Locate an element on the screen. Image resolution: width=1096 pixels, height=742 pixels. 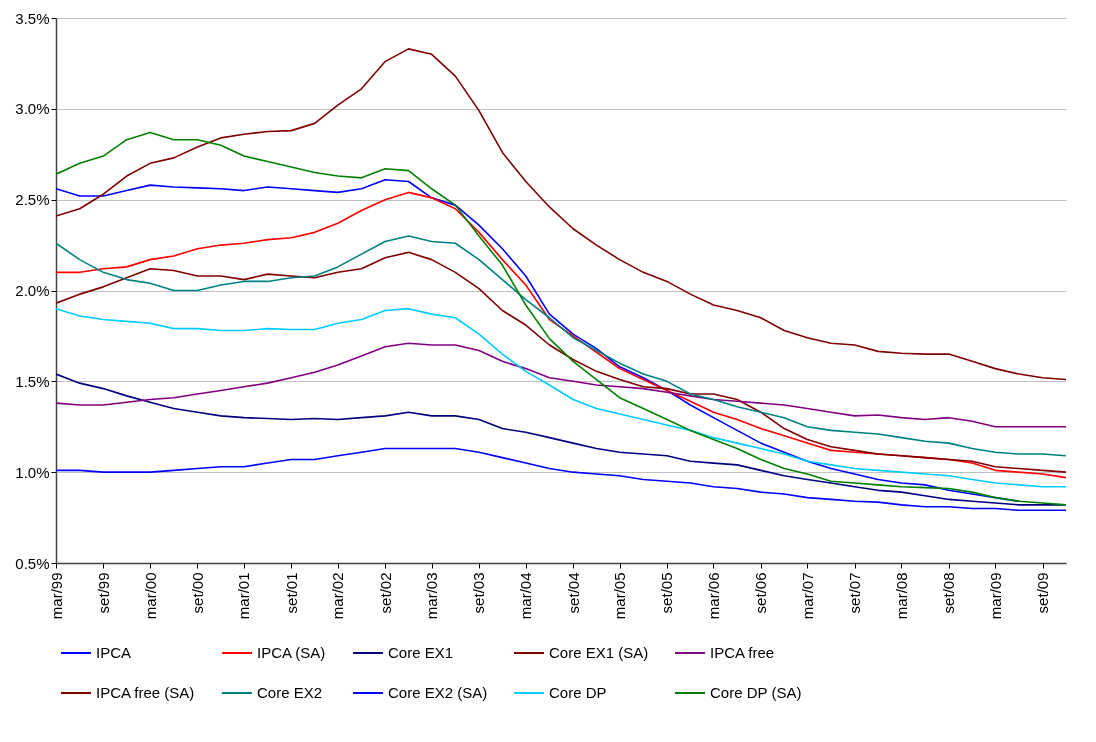
y-tick-label: 3.5% is located at coordinates (32, 18).